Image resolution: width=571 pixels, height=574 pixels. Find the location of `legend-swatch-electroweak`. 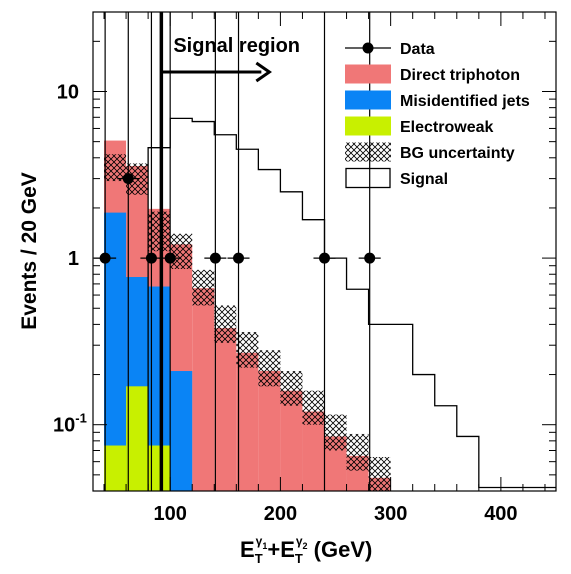

legend-swatch-electroweak is located at coordinates (368, 126).